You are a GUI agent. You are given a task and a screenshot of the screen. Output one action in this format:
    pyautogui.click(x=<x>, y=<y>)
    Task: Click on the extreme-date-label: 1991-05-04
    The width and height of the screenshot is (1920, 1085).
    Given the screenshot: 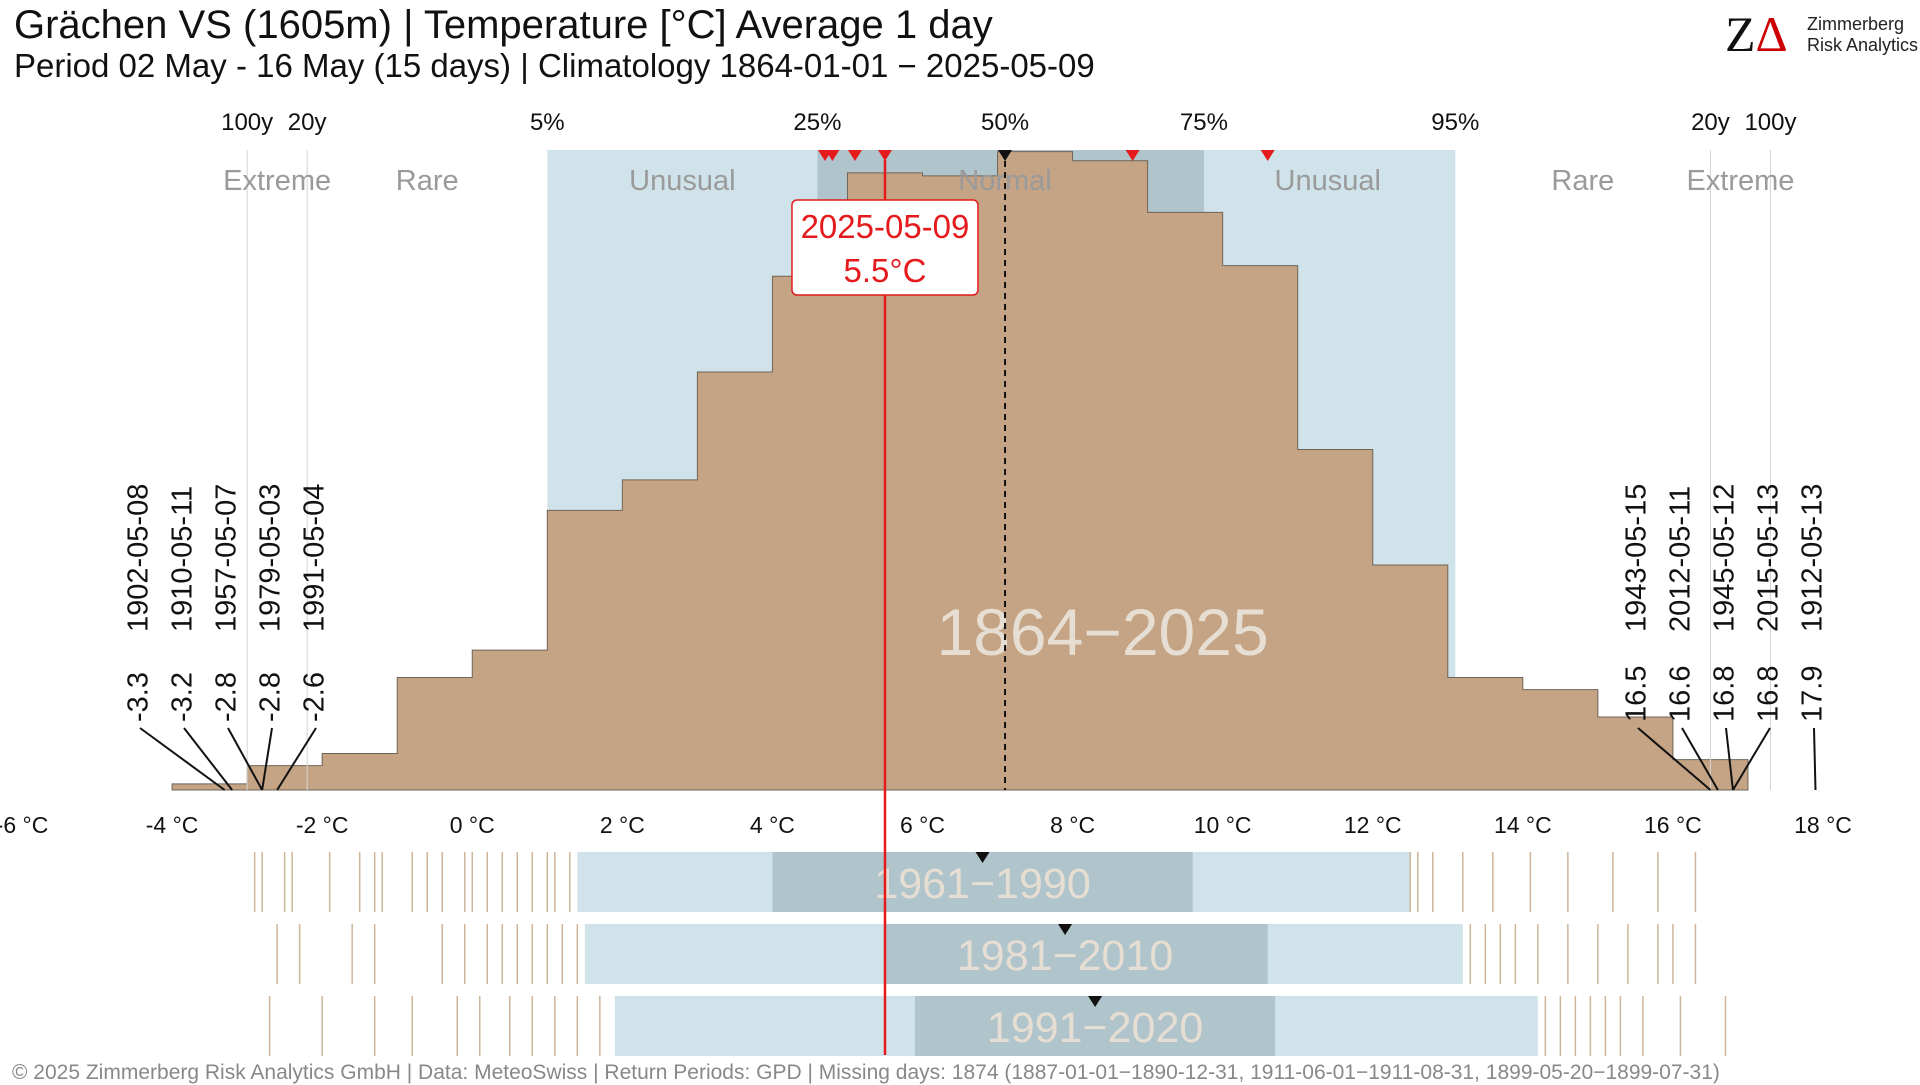 What is the action you would take?
    pyautogui.click(x=315, y=558)
    